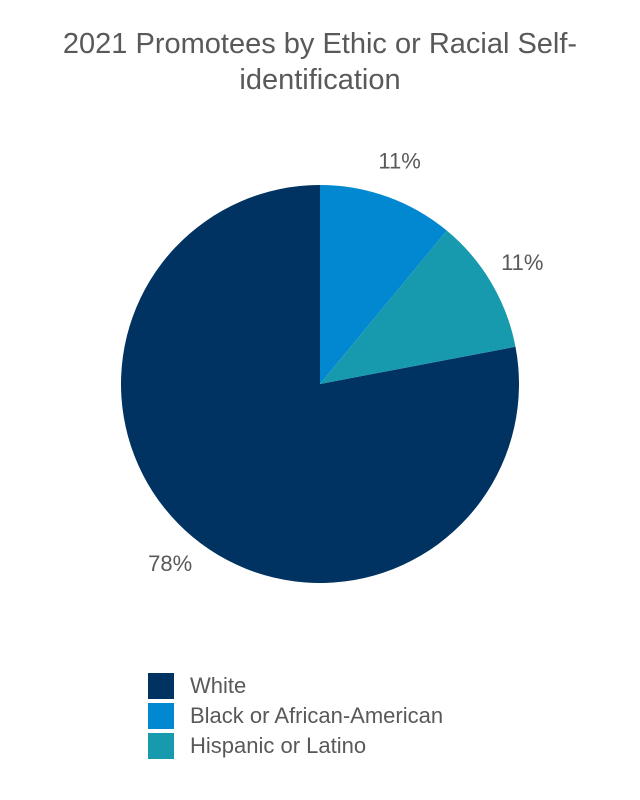 This screenshot has width=640, height=800. What do you see at coordinates (218, 685) in the screenshot?
I see `legend-label: White` at bounding box center [218, 685].